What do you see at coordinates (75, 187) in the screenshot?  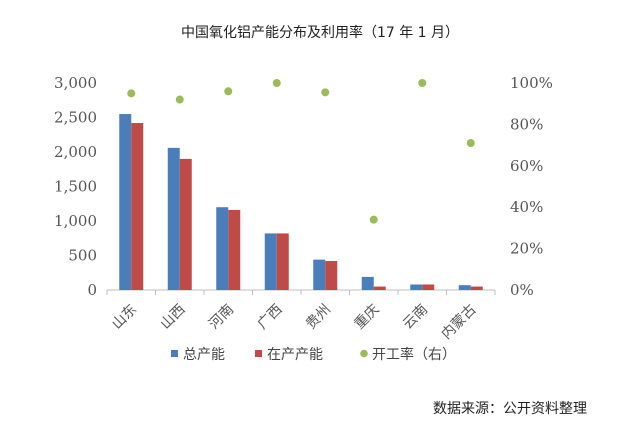 I see `y-left-tick-label: 1,500` at bounding box center [75, 187].